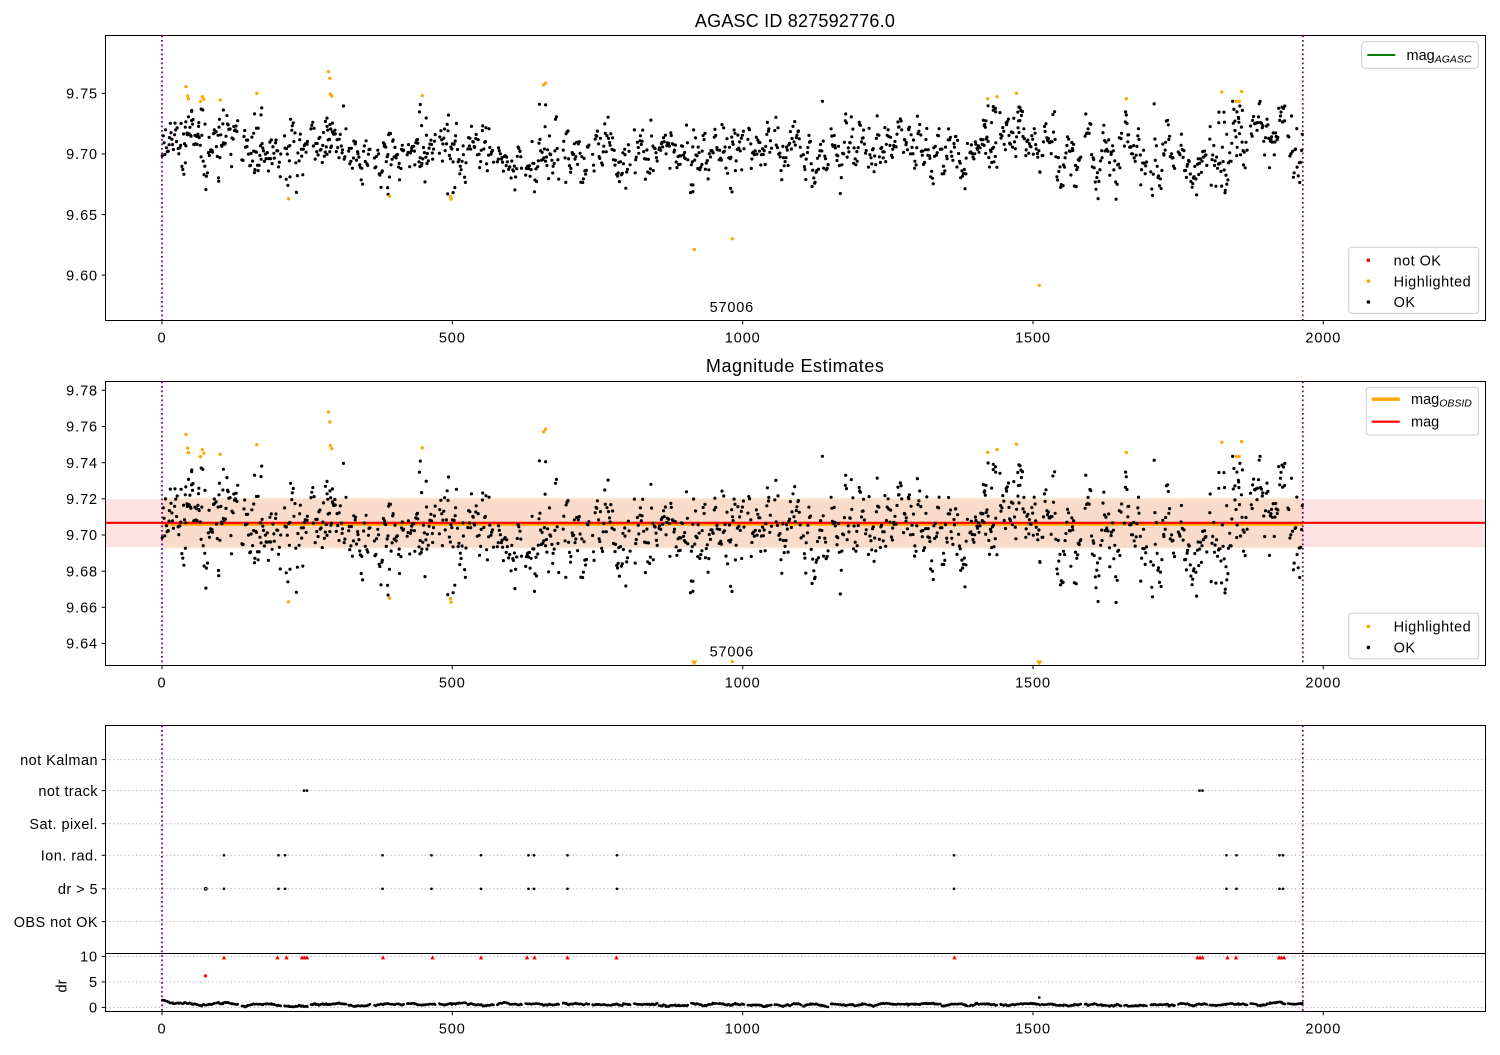 This screenshot has width=1500, height=1055. I want to click on svg-text: dr > 5, so click(78, 890).